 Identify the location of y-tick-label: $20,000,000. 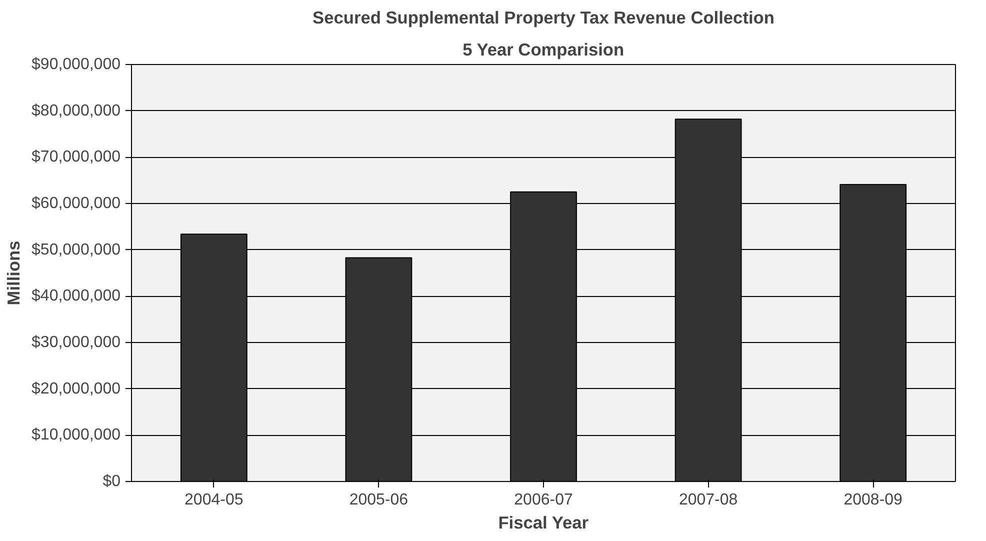
(76, 389).